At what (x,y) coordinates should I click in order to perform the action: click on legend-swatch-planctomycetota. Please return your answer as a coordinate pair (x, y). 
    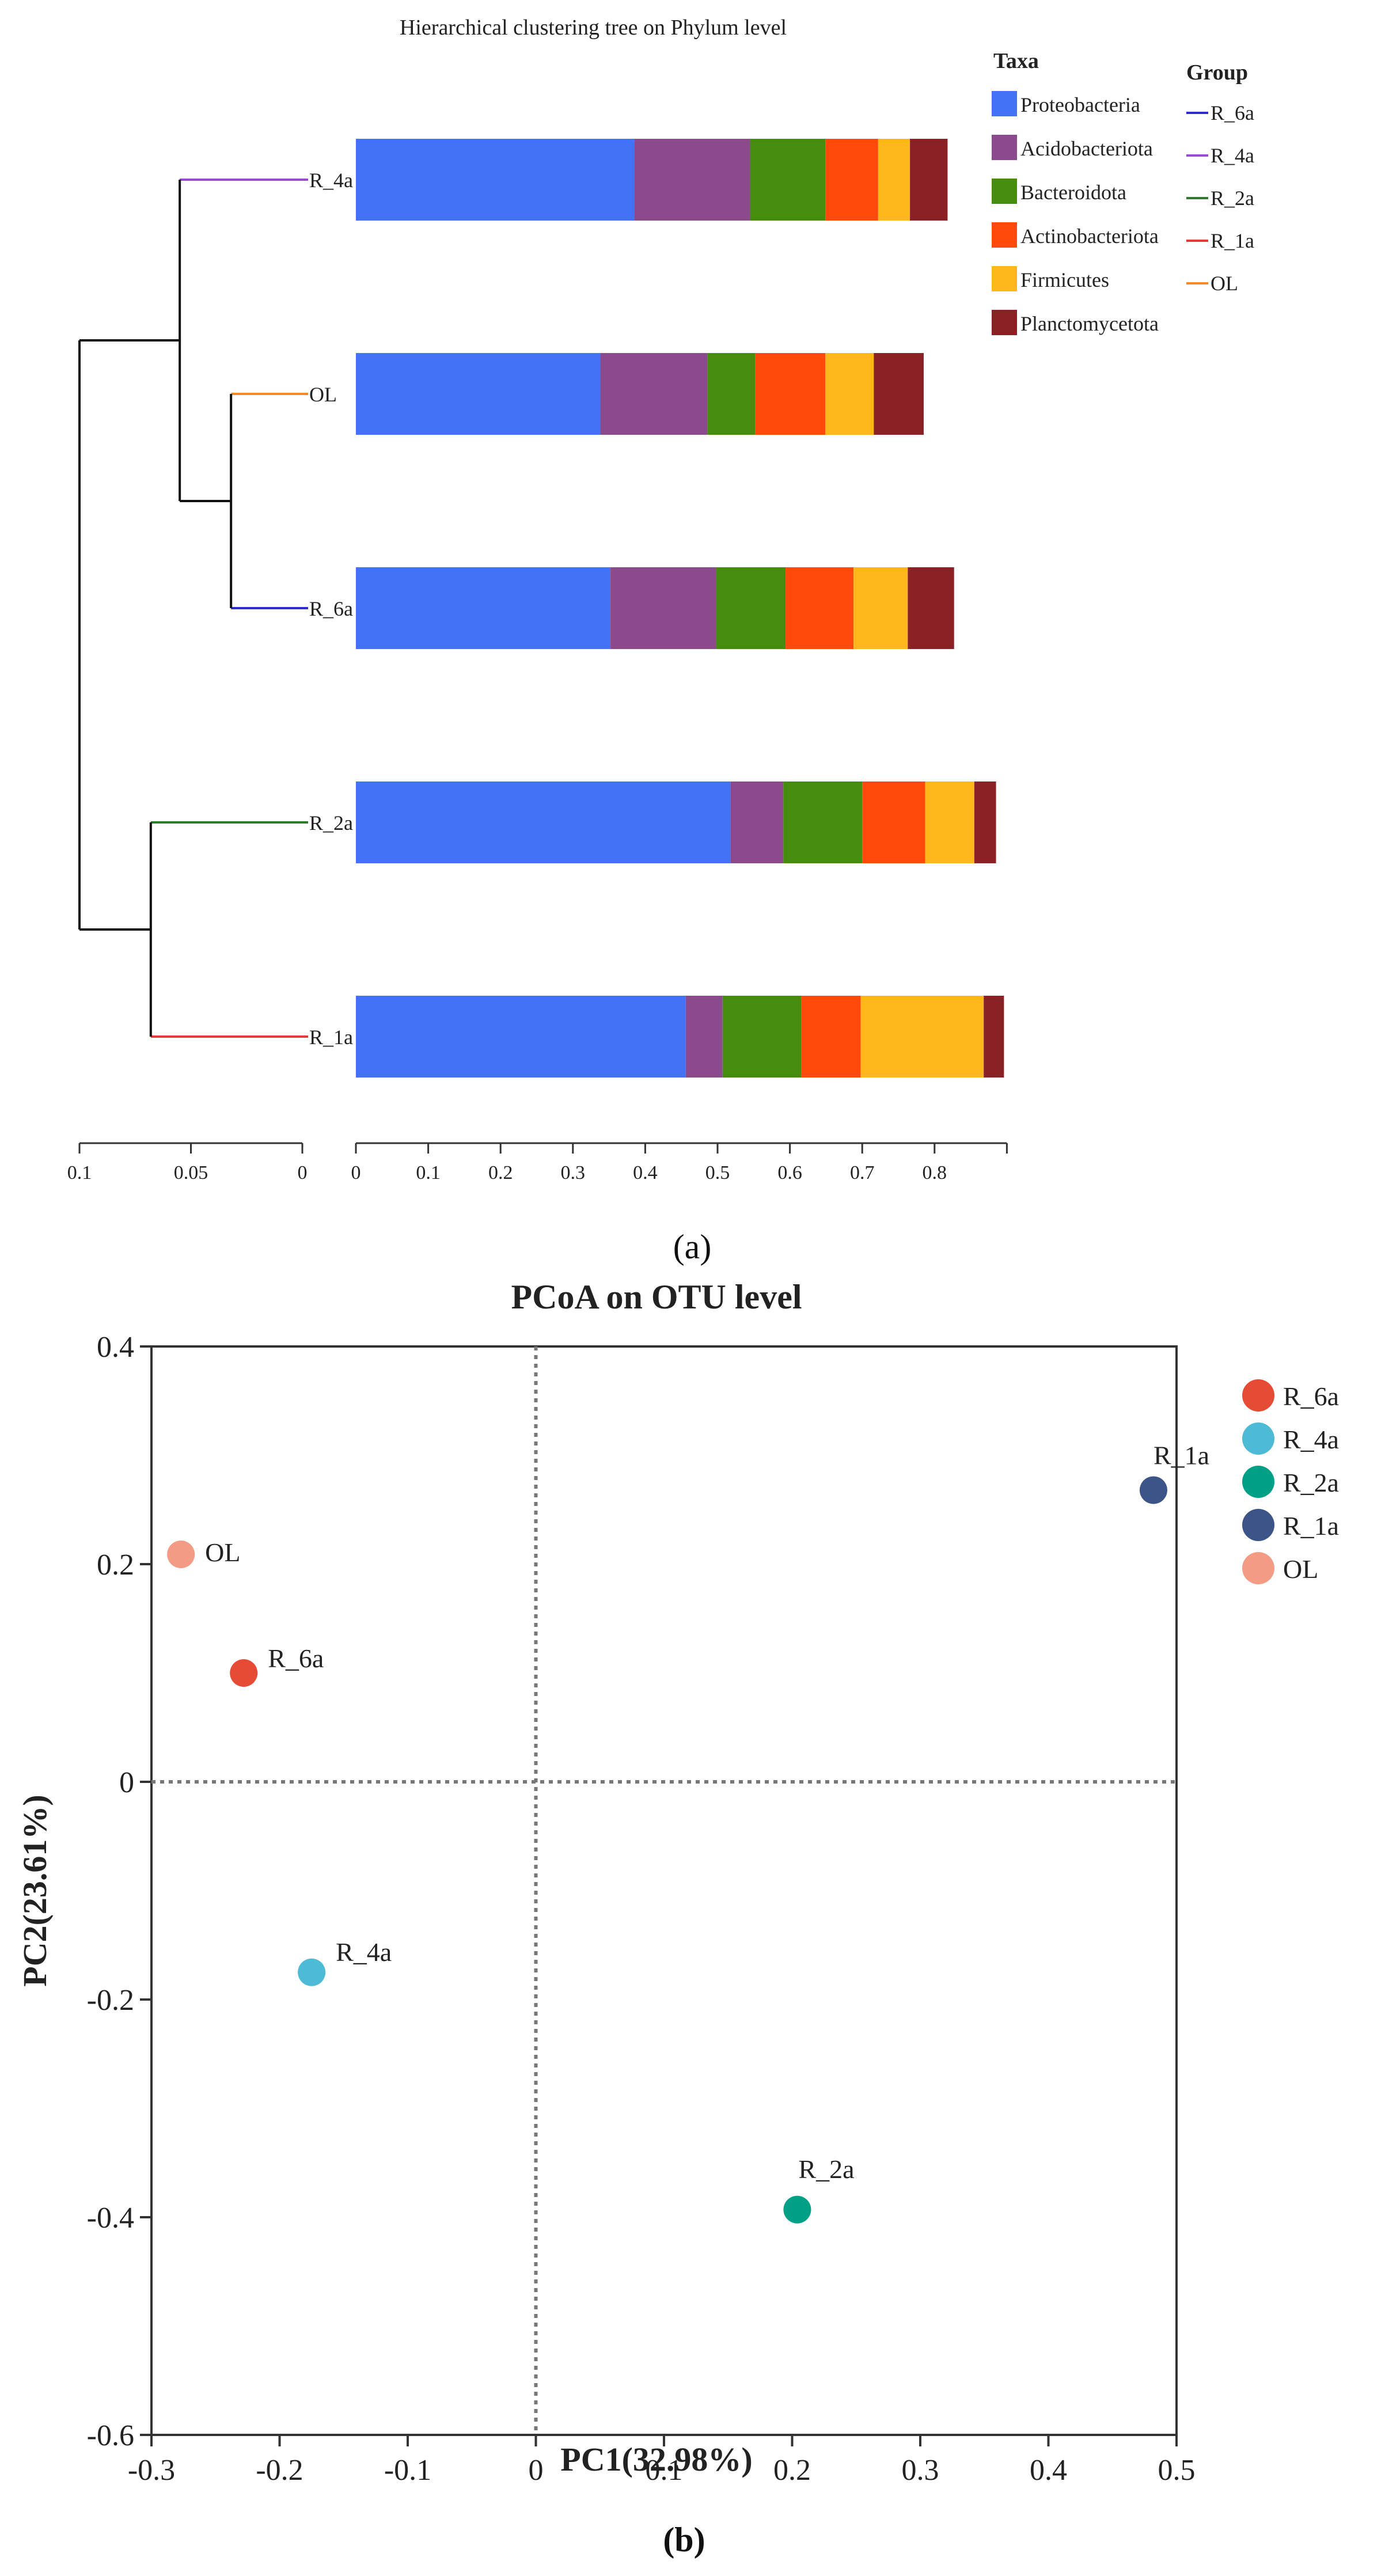
    Looking at the image, I should click on (1004, 322).